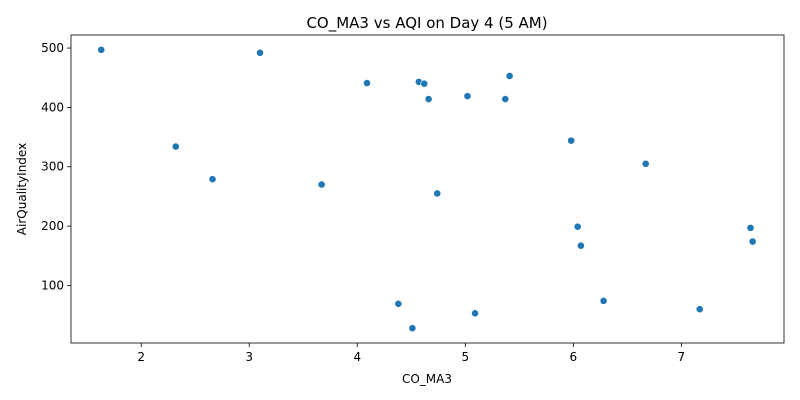  What do you see at coordinates (249, 357) in the screenshot?
I see `x-tick-label: 3` at bounding box center [249, 357].